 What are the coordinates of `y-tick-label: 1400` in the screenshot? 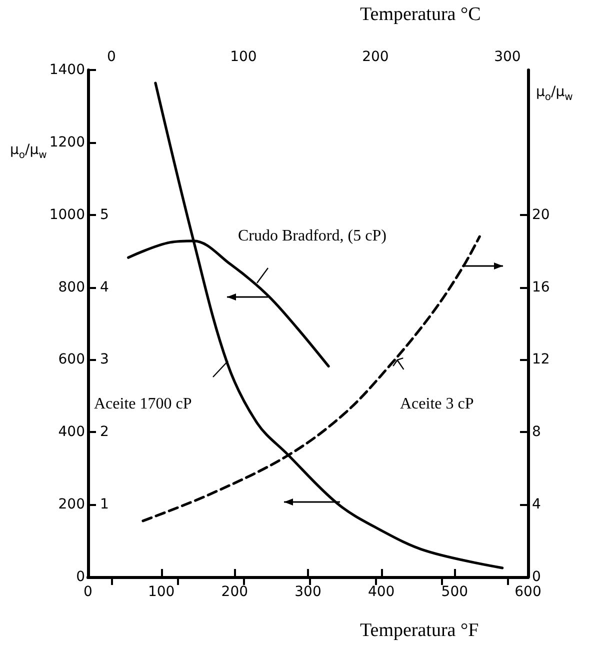 It's located at (67, 70).